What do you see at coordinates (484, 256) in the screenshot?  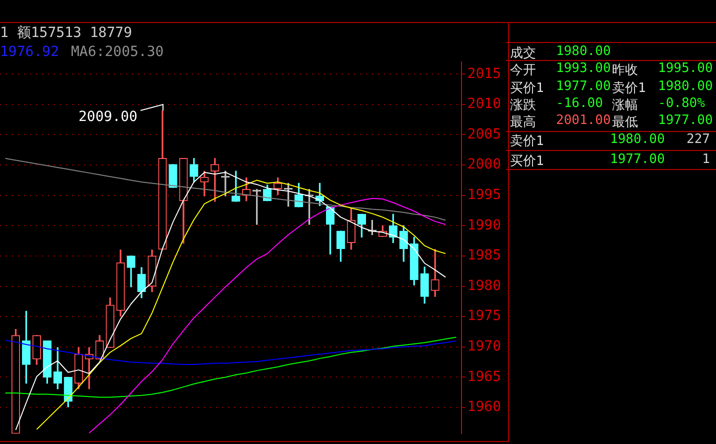 I see `y-tick-label: 1985` at bounding box center [484, 256].